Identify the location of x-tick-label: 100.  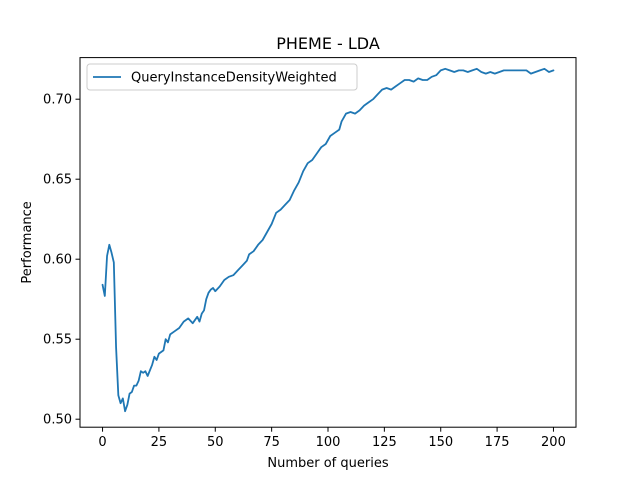
(328, 442).